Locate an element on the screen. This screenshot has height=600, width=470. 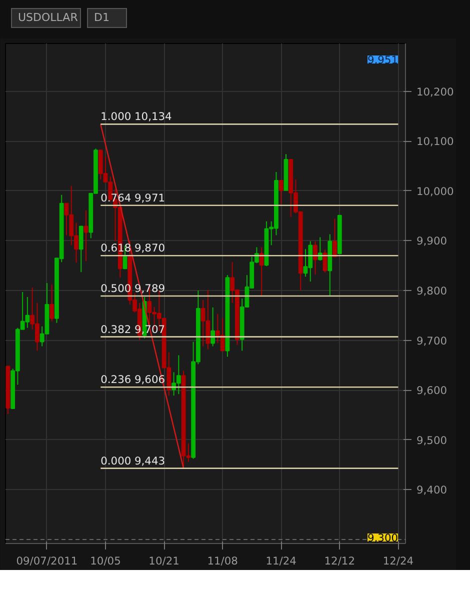
series-label: 0.000 9,443 is located at coordinates (133, 461).